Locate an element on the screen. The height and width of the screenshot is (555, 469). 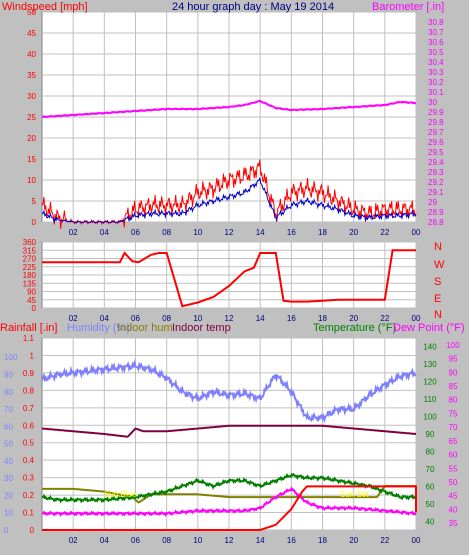
dew-point-tick-label: 50 is located at coordinates (453, 482).